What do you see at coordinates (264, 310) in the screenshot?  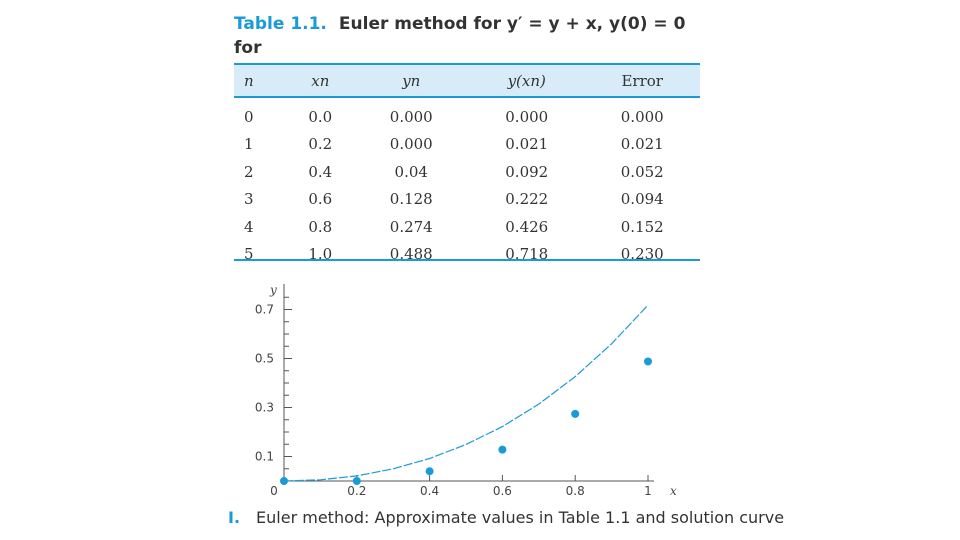 I see `y-tick-label: 0.7` at bounding box center [264, 310].